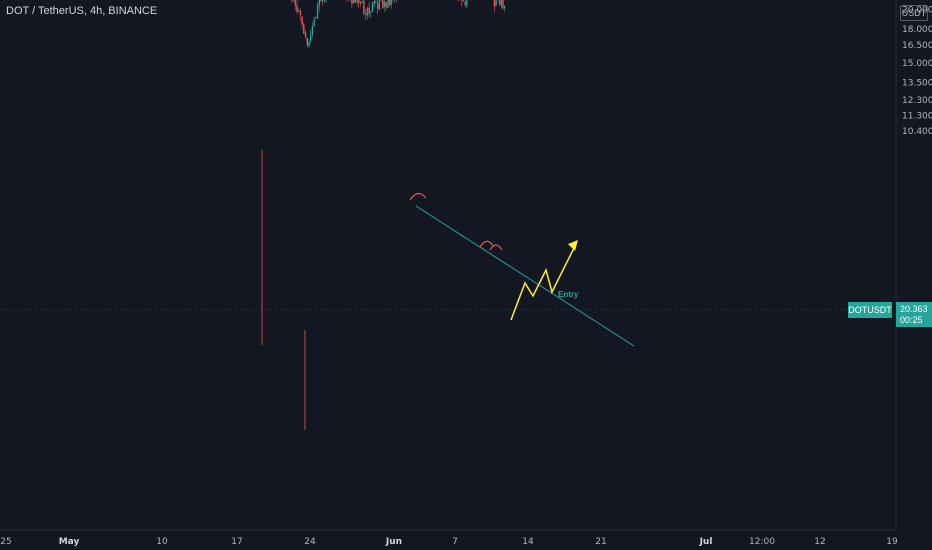 This screenshot has height=550, width=932. What do you see at coordinates (917, 101) in the screenshot?
I see `price-tick-label: 12.300` at bounding box center [917, 101].